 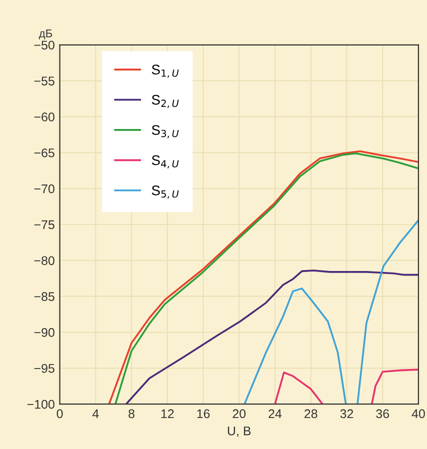 What do you see at coordinates (165, 192) in the screenshot?
I see `legend-label: S$_{5,U}$` at bounding box center [165, 192].